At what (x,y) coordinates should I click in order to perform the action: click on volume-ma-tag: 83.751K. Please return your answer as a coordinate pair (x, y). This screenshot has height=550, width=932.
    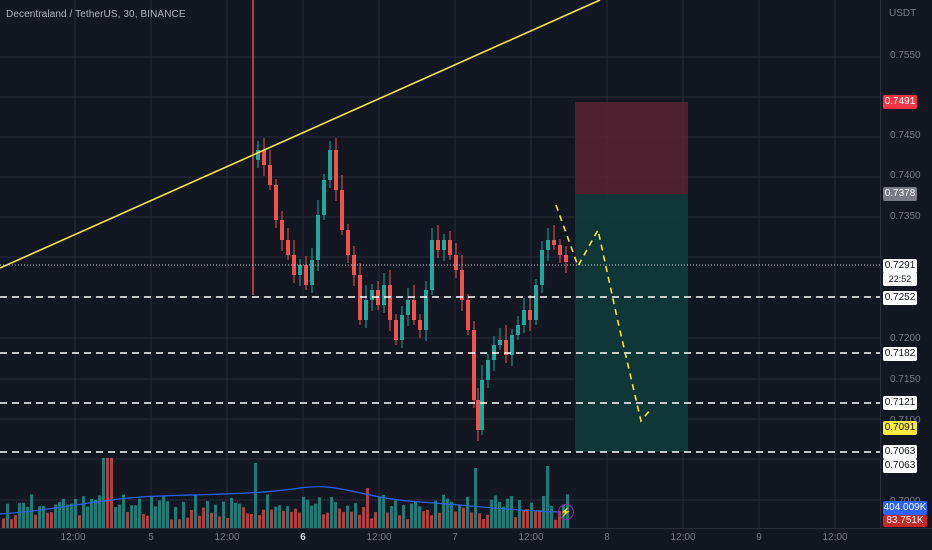
    Looking at the image, I should click on (905, 521).